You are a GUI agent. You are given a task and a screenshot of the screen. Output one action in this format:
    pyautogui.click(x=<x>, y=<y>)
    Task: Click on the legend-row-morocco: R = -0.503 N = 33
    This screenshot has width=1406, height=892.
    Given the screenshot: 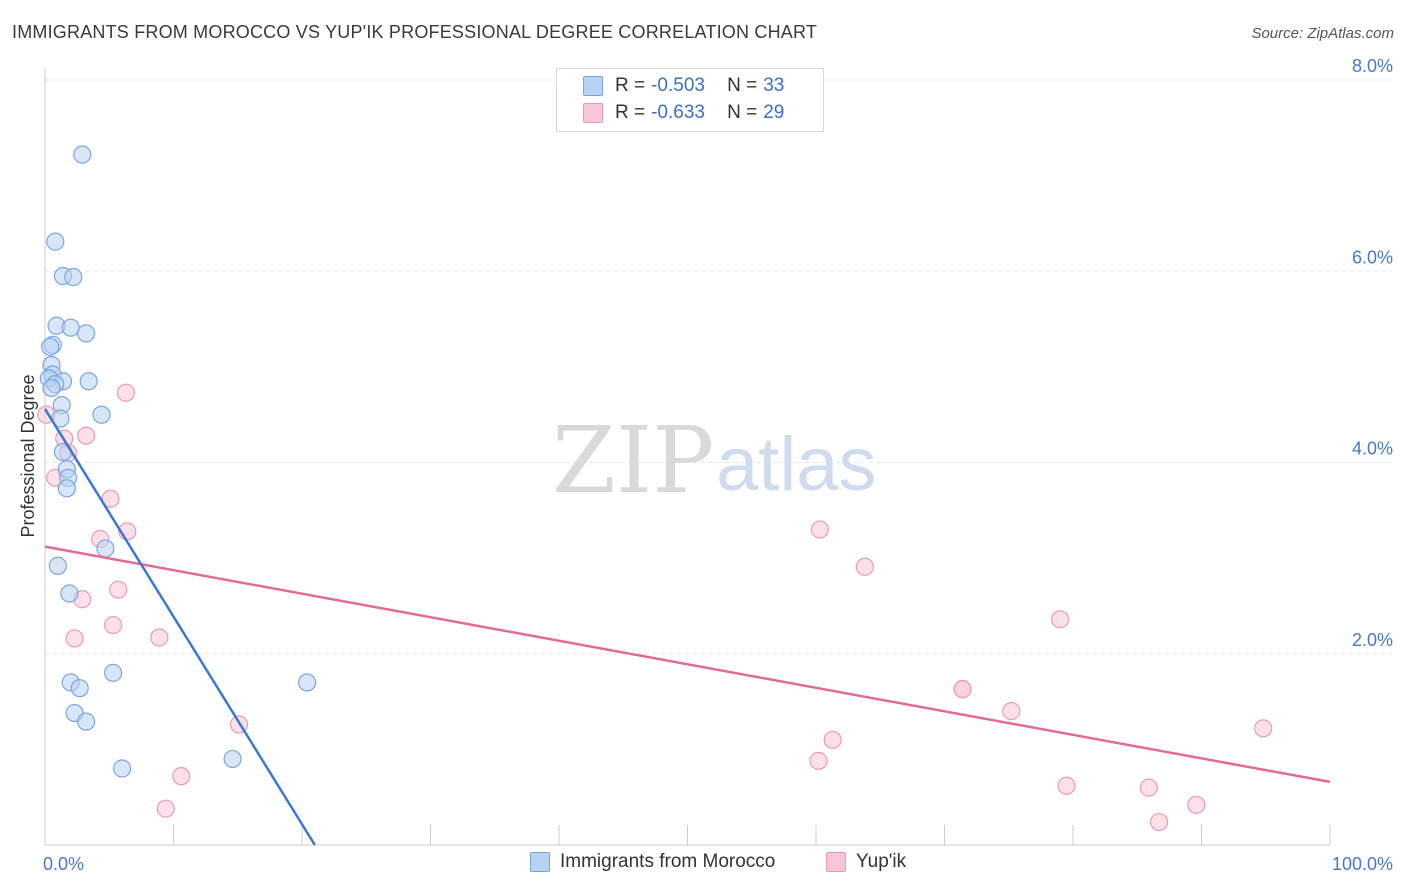 What is the action you would take?
    pyautogui.click(x=670, y=86)
    